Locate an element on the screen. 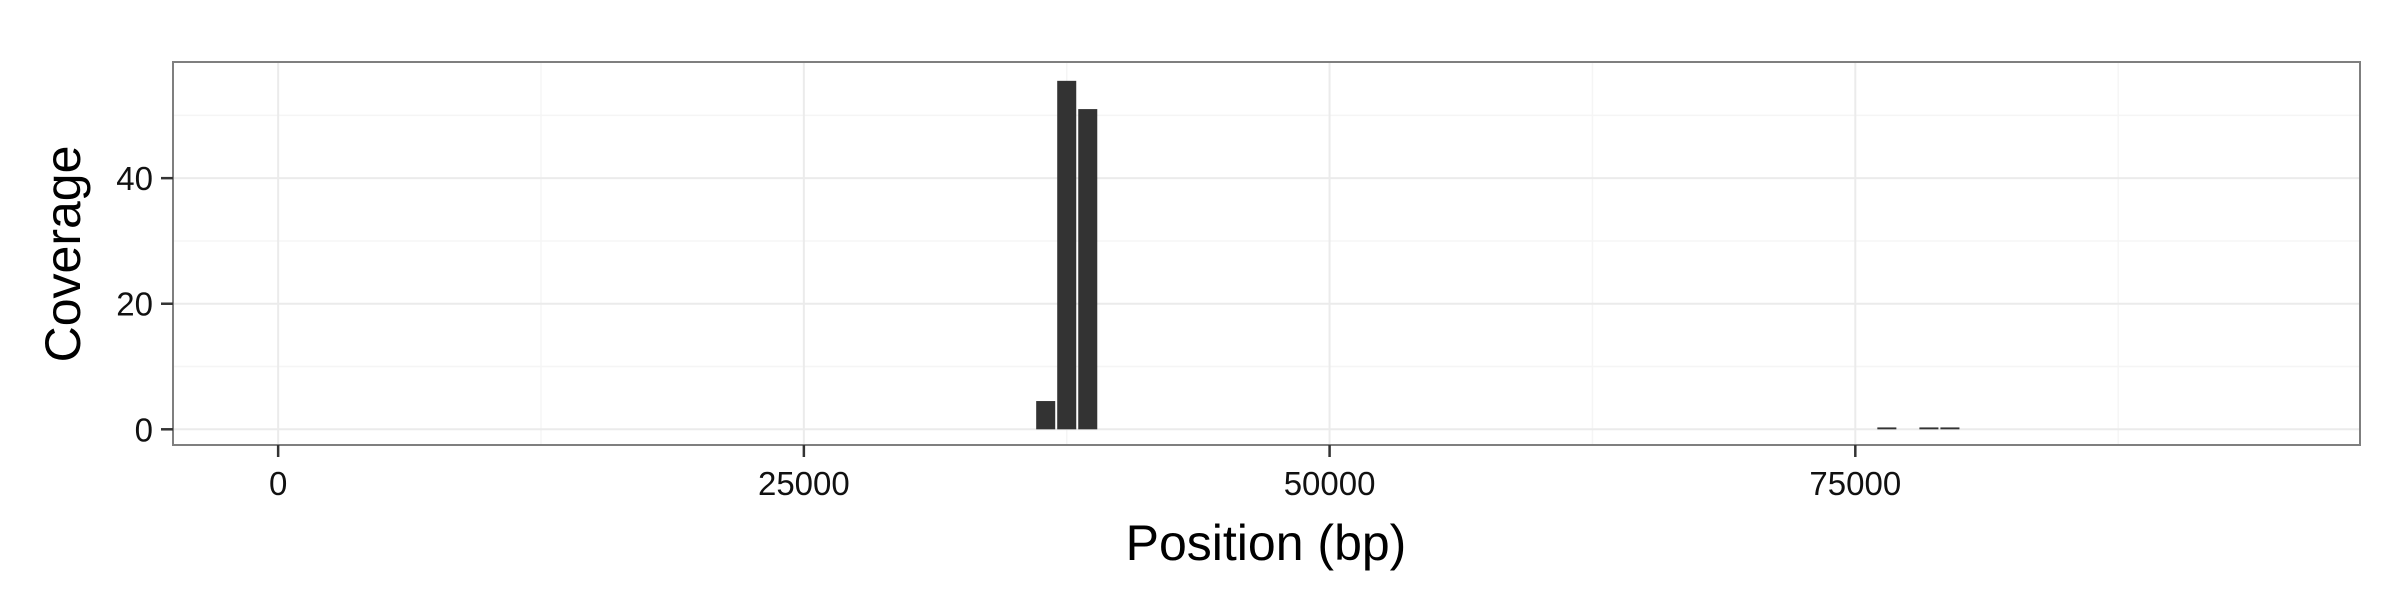 The height and width of the screenshot is (600, 2400). y-tick-label: 20 is located at coordinates (134, 304).